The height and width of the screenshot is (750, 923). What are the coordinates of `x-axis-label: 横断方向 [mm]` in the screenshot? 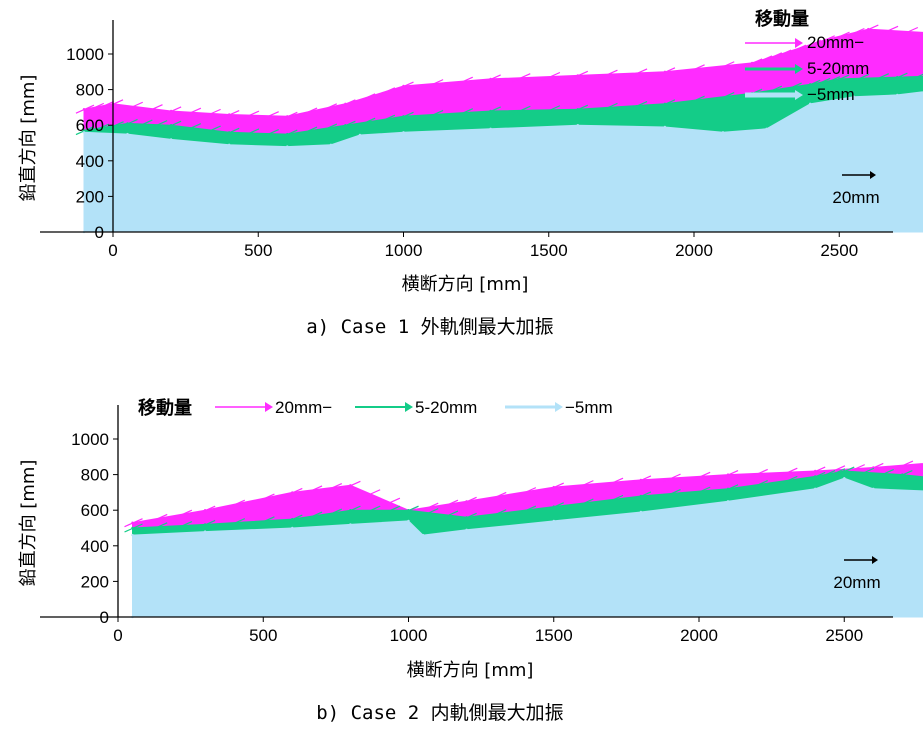 It's located at (470, 670).